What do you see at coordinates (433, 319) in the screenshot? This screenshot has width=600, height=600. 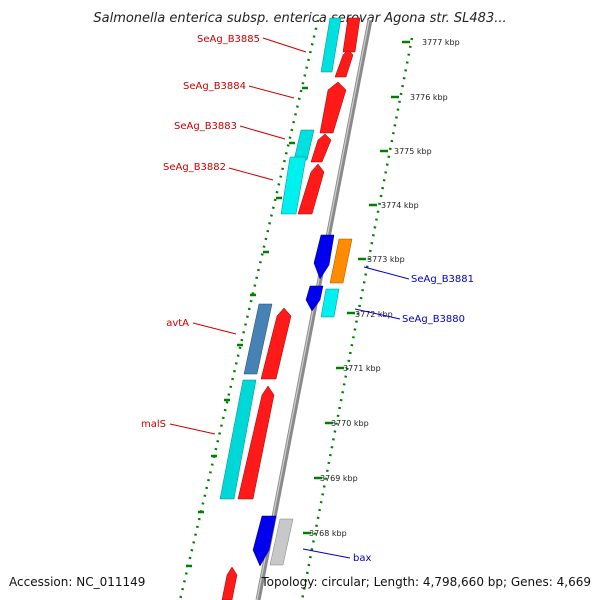 I see `label-seag-b3880: SeAg_B3880` at bounding box center [433, 319].